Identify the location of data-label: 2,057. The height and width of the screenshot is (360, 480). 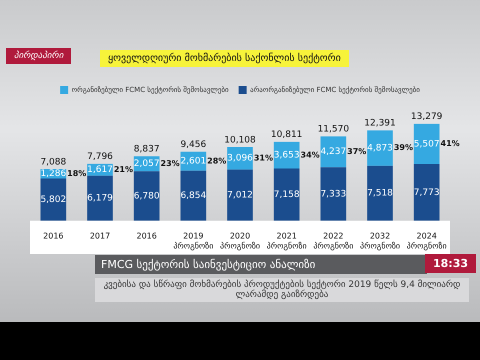
(147, 164).